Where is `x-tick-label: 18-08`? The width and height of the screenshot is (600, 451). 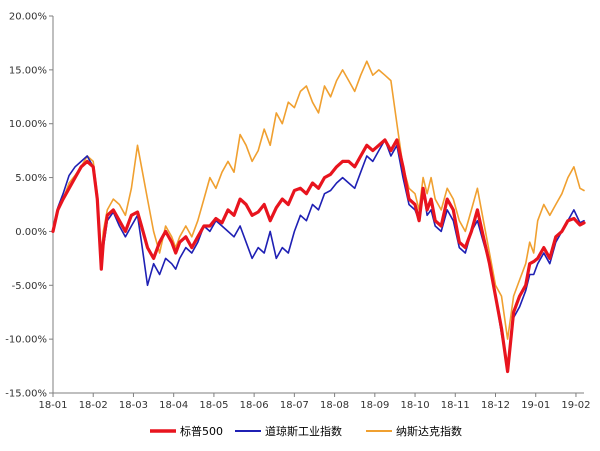 x-tick-label: 18-08 is located at coordinates (334, 405).